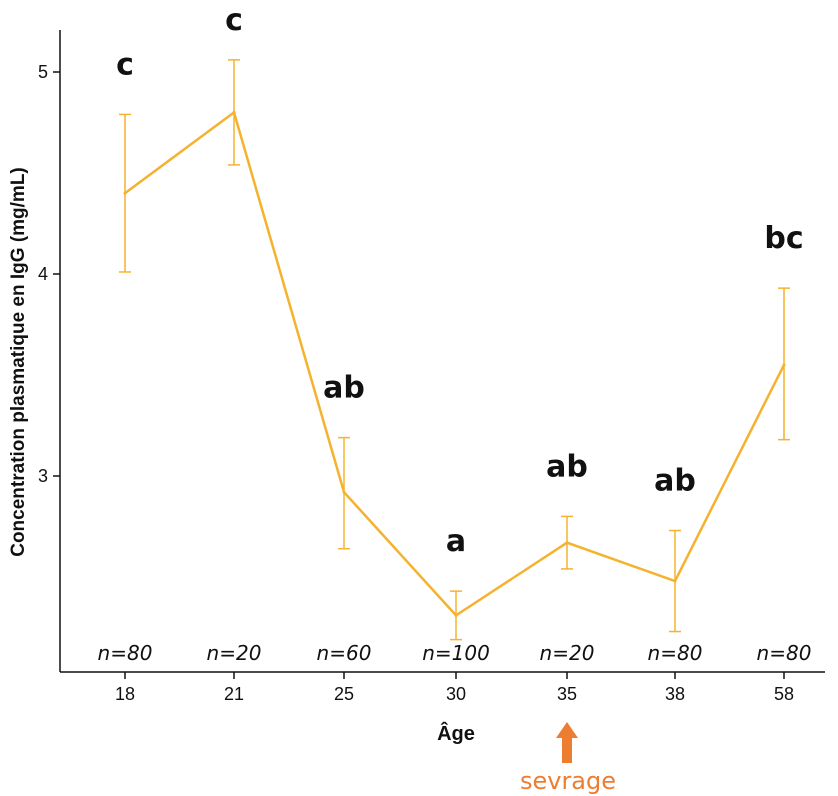  I want to click on sevrage-label: sevrage, so click(568, 781).